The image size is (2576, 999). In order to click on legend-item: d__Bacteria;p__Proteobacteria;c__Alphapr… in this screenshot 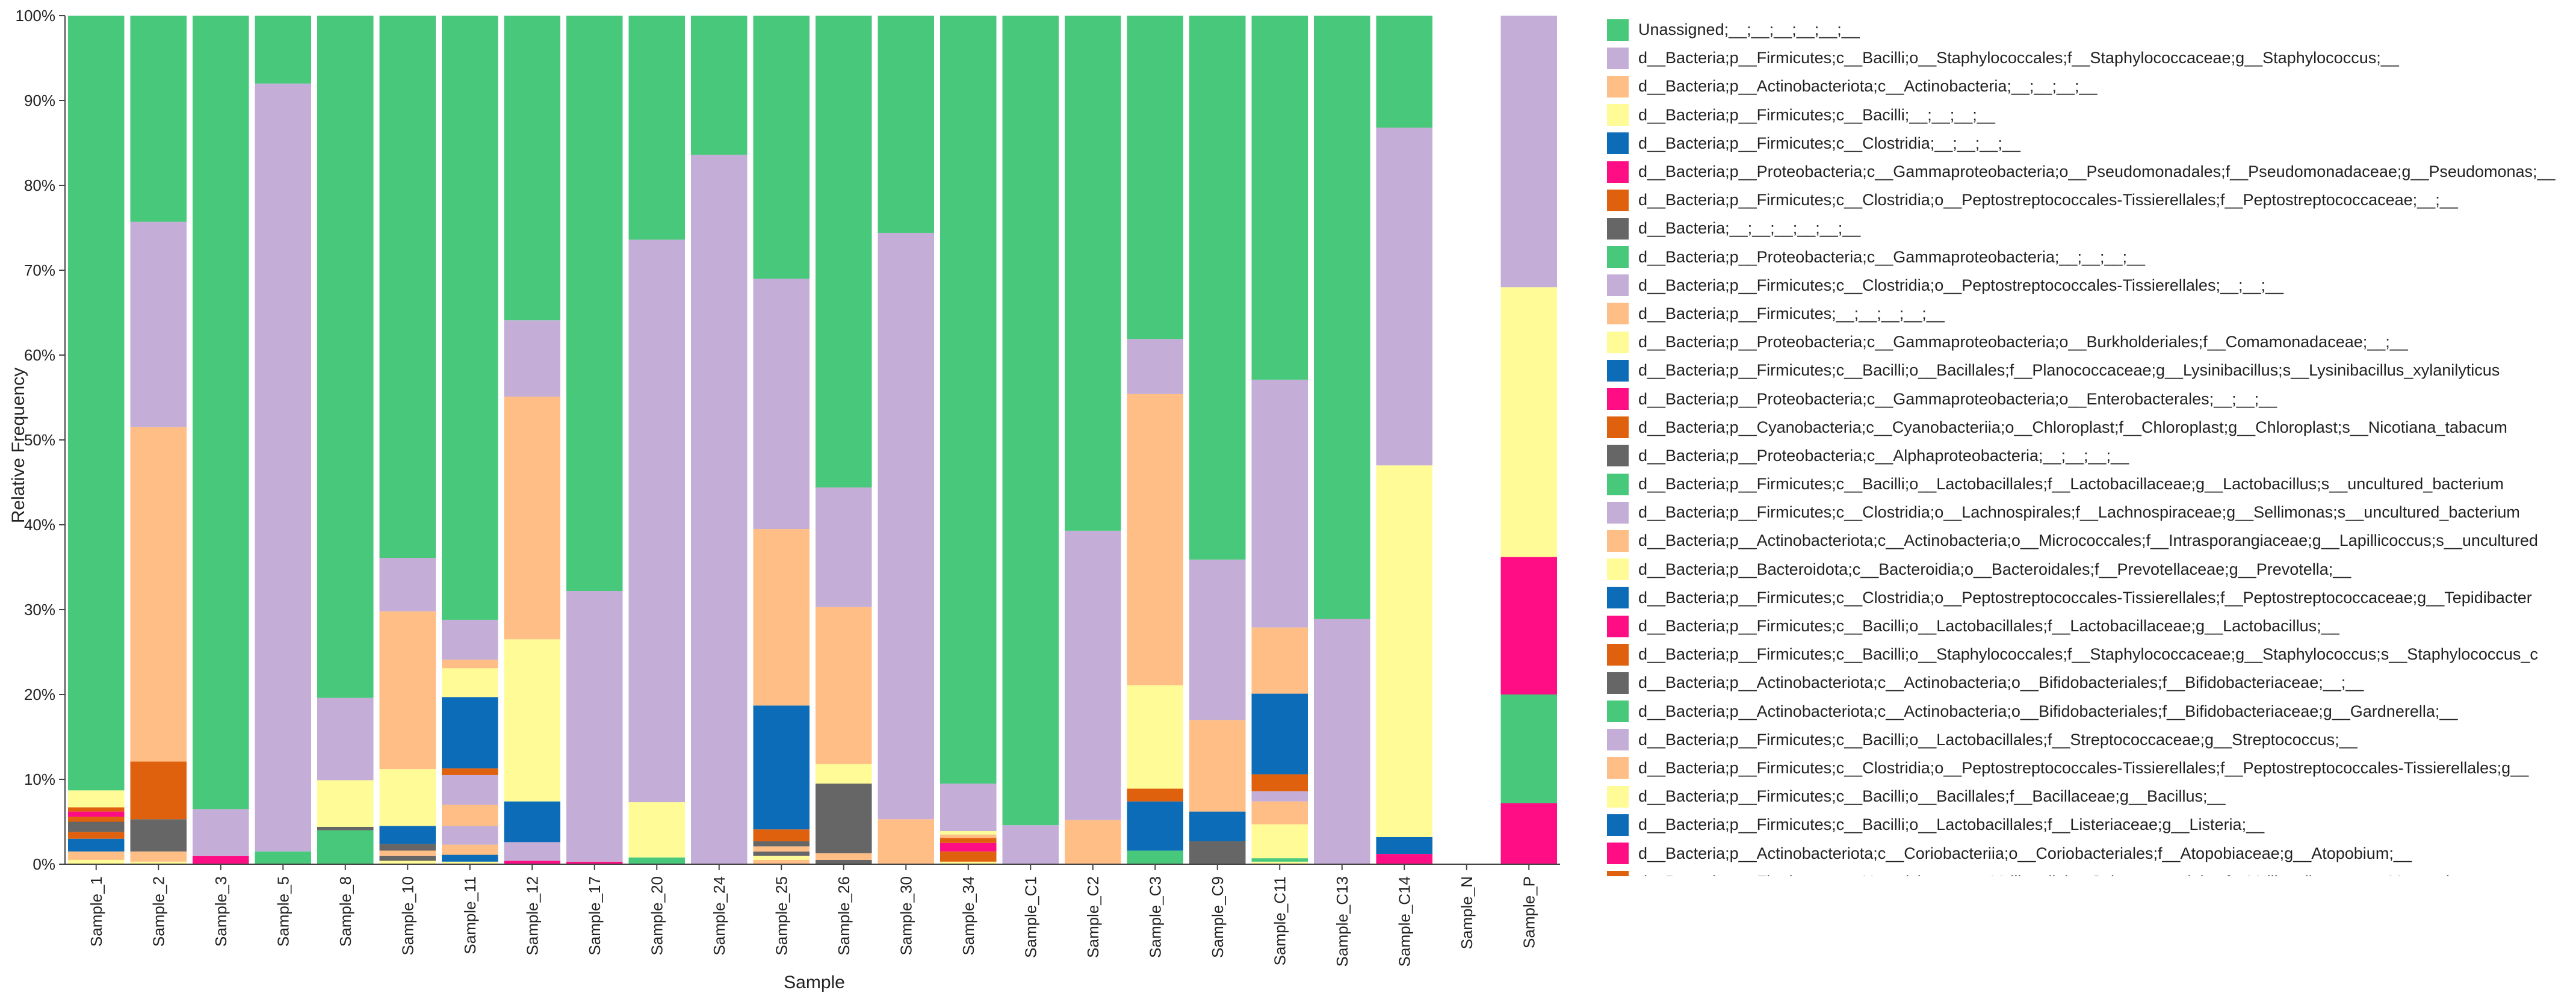, I will do `click(2088, 456)`.